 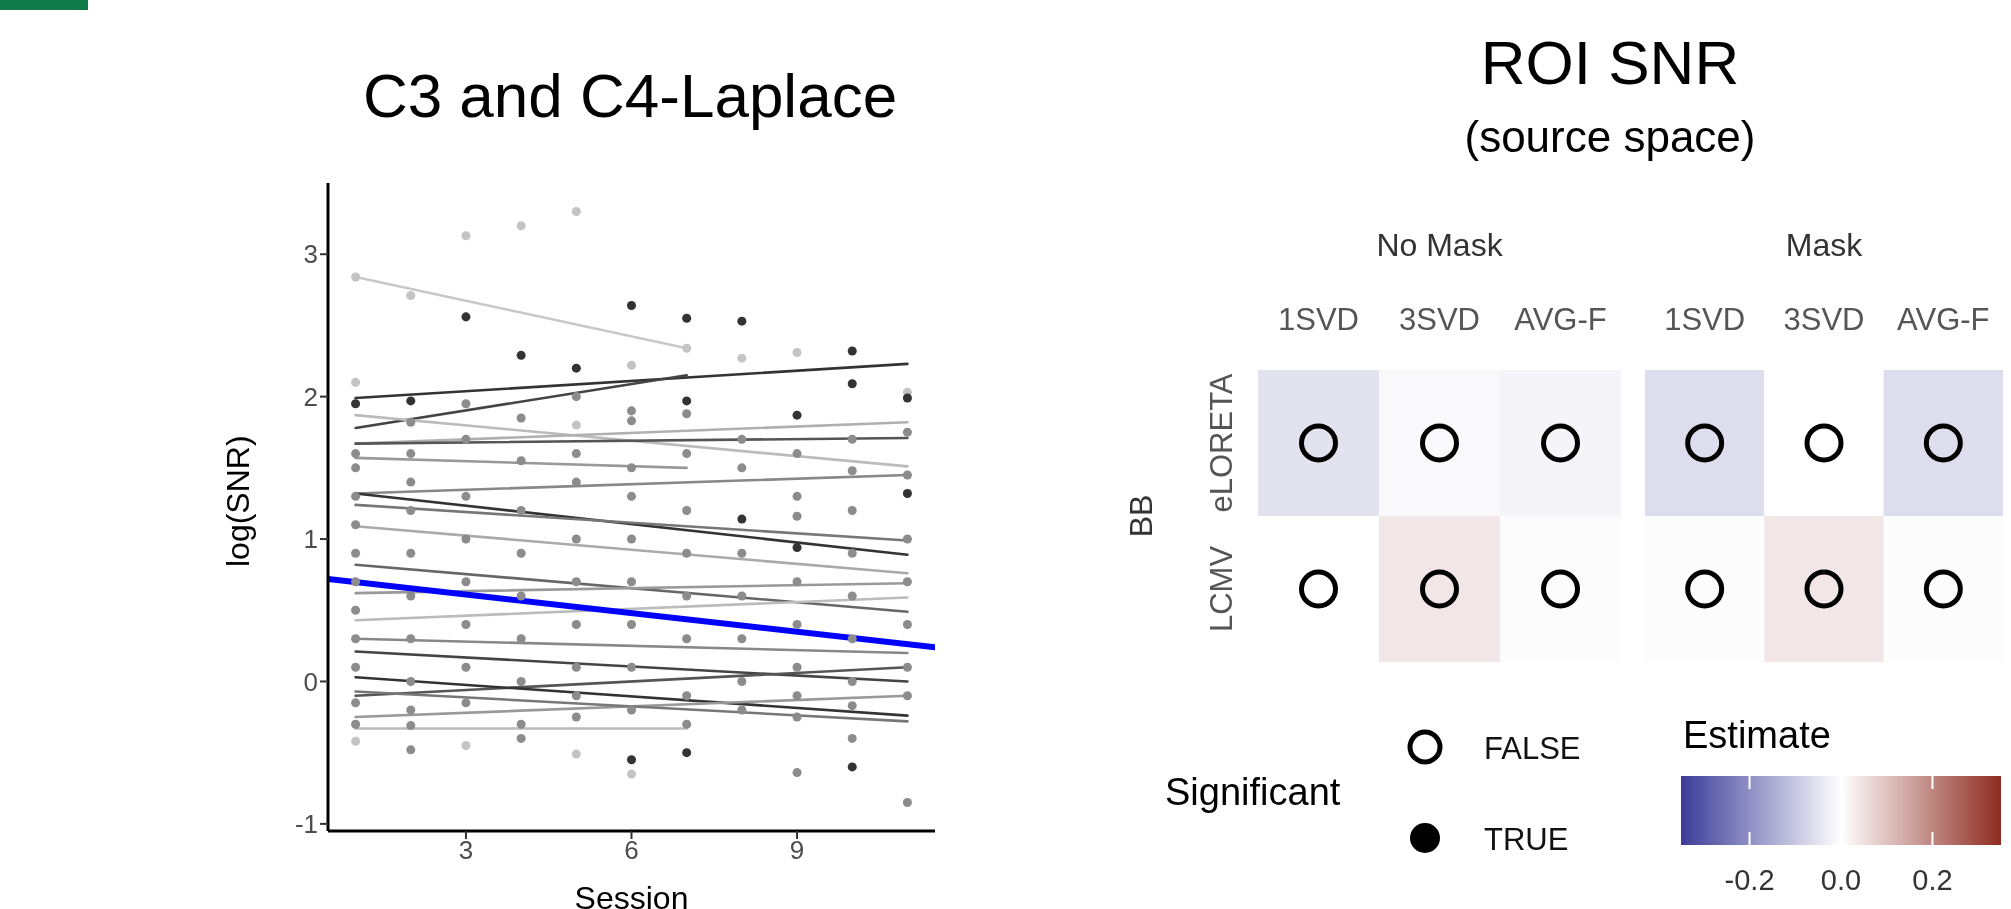 I want to click on x-axis-title: Session, so click(x=631, y=894).